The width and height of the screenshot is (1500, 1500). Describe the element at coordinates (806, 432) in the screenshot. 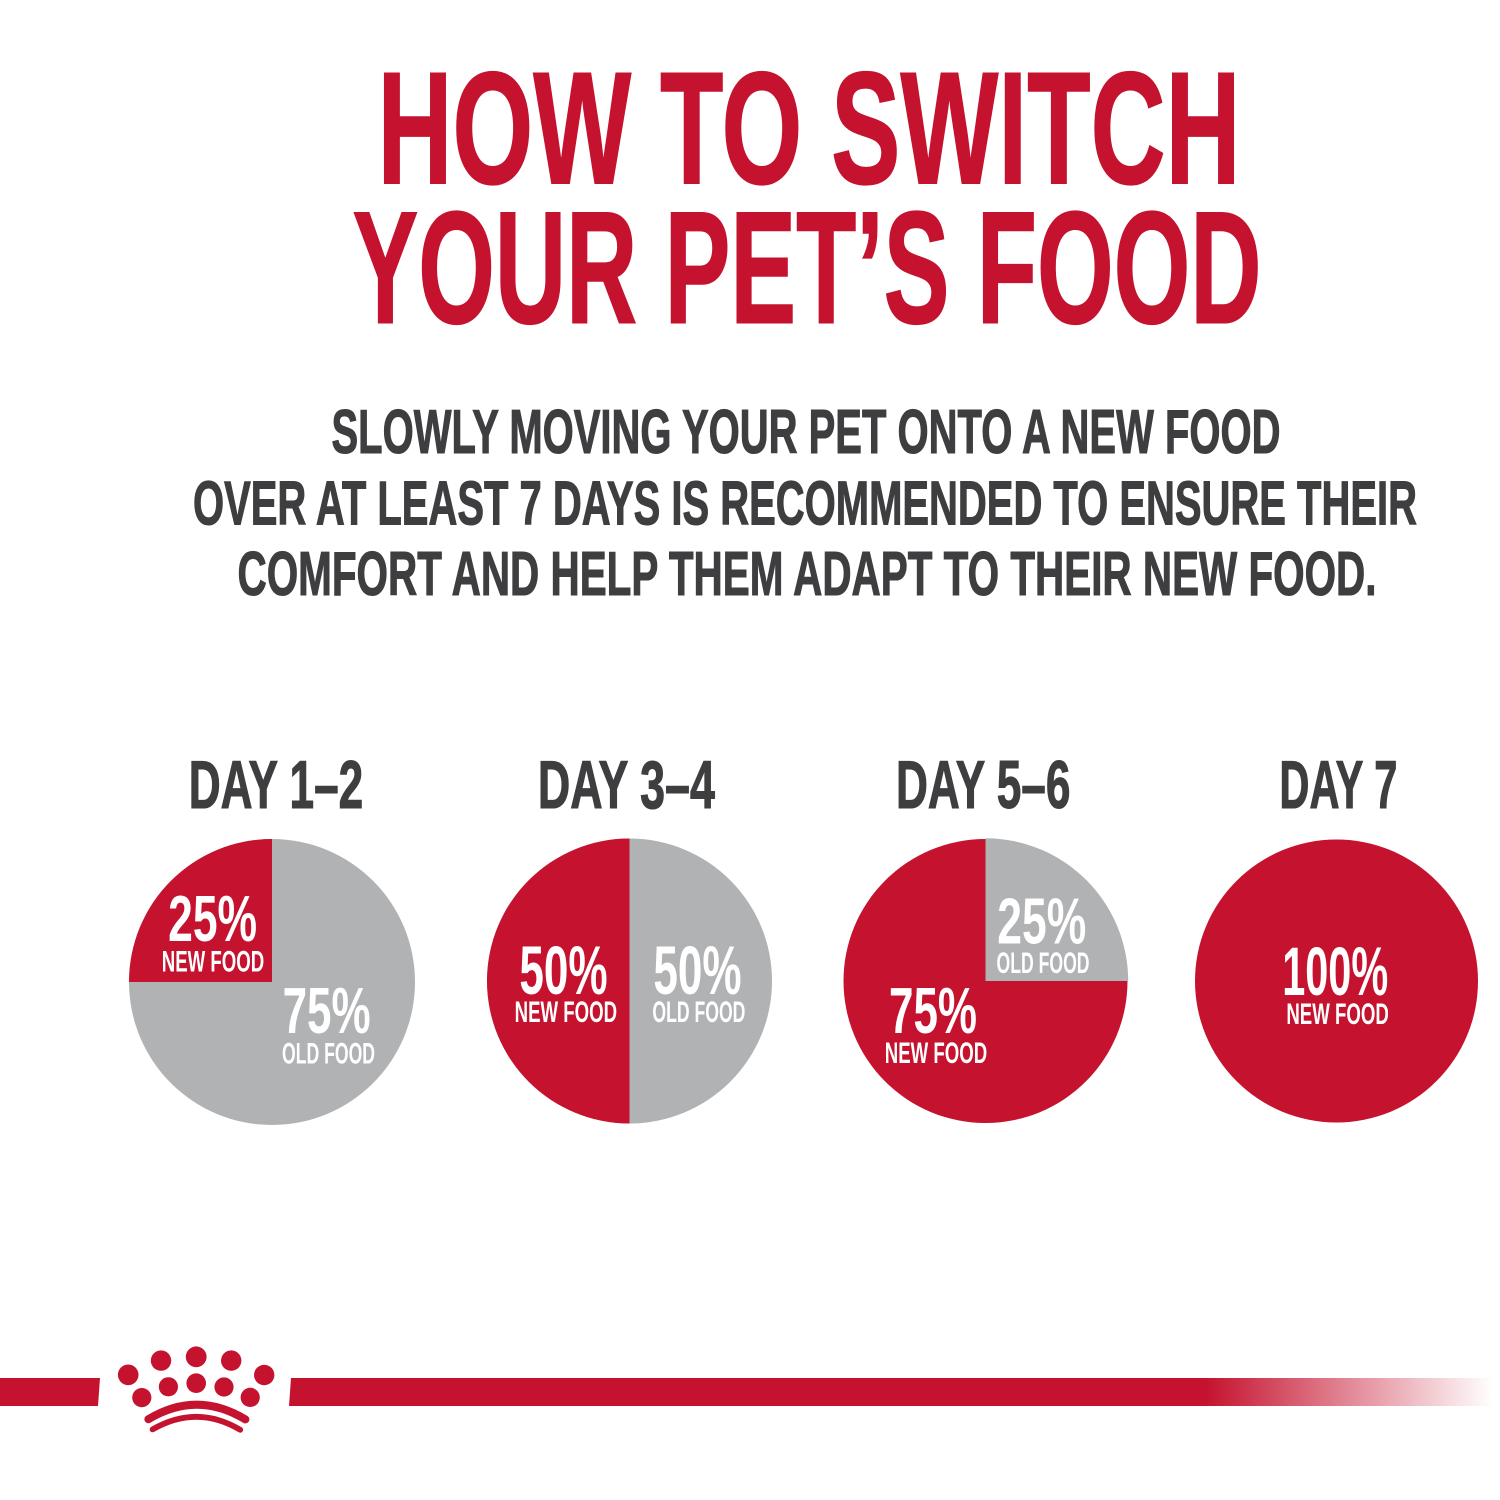

I see `svg-text:SLOWLY MOVING YOUR PET ONTO A: SLOWLY MOVING YOUR PET ONTO A NEW FOOD` at that location.